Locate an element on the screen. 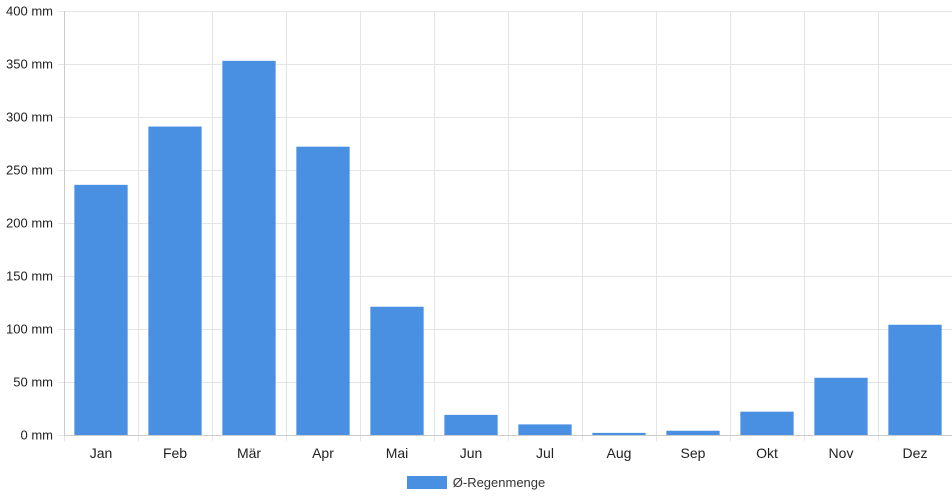 The image size is (952, 500). legend: Ø-Regenmenge is located at coordinates (476, 482).